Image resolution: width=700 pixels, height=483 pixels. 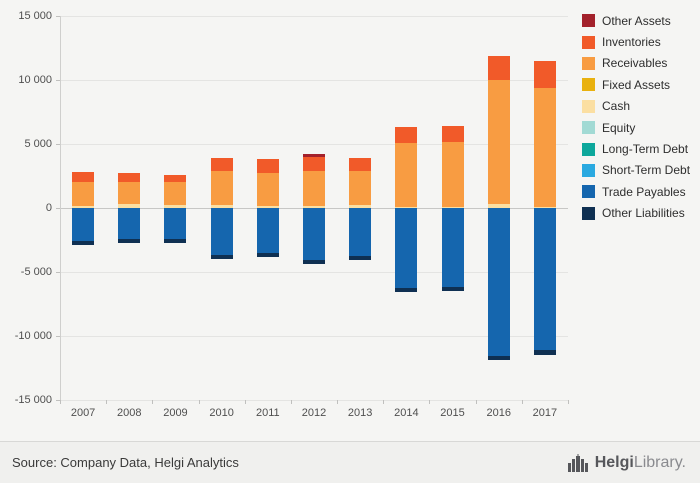 I want to click on legend-item-trade-payables: Trade Payables, so click(x=636, y=191).